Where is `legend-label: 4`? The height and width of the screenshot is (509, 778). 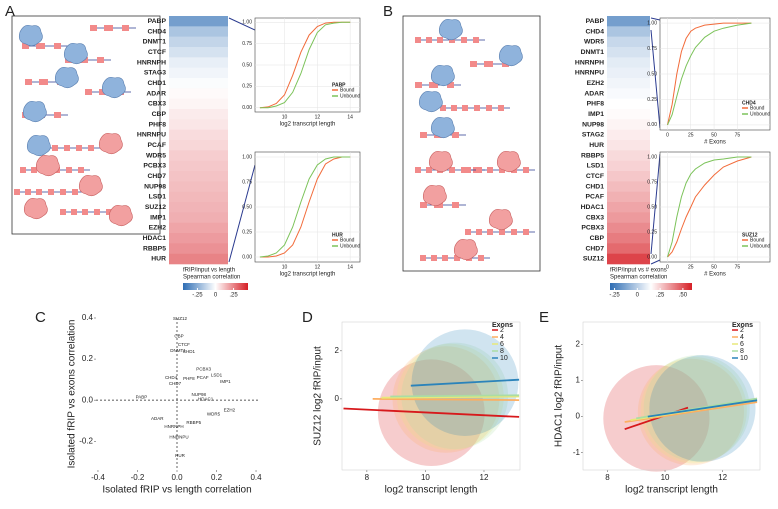
legend-label: 4 is located at coordinates (502, 337).